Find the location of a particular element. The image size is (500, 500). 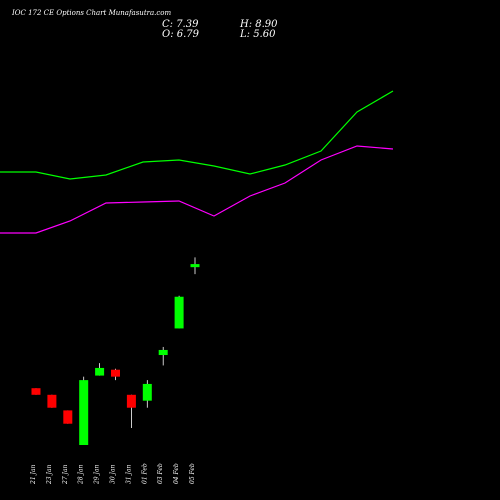

open-value: O: 6.79 is located at coordinates (181, 34).